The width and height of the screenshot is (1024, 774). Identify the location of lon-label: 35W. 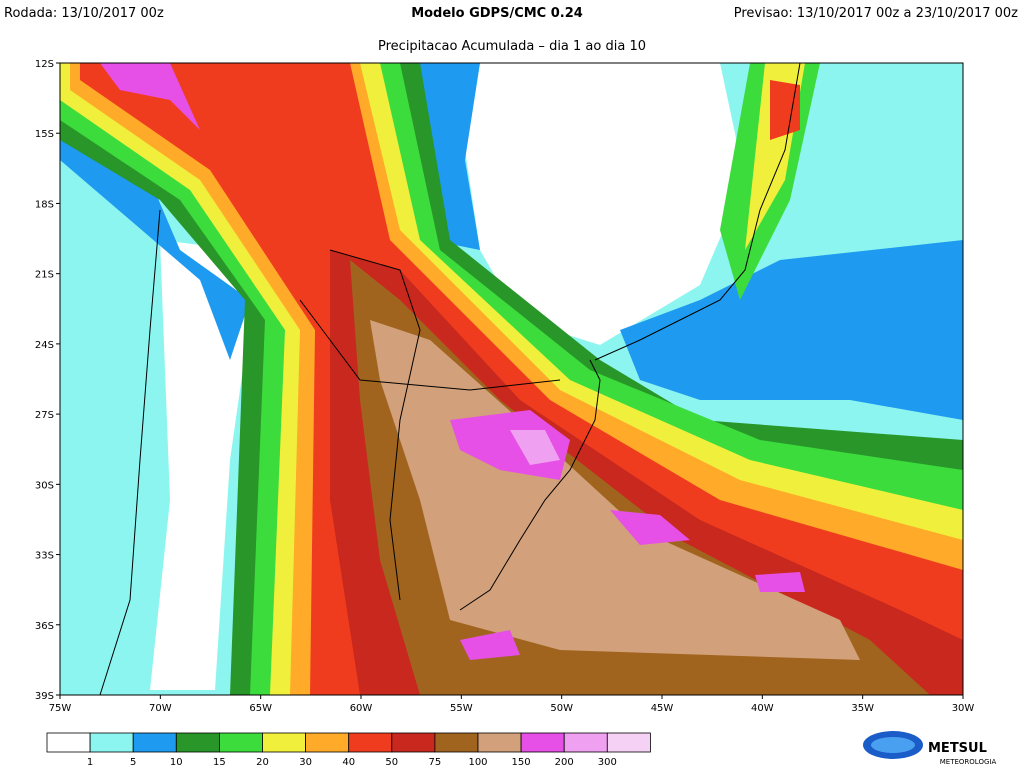
(862, 708).